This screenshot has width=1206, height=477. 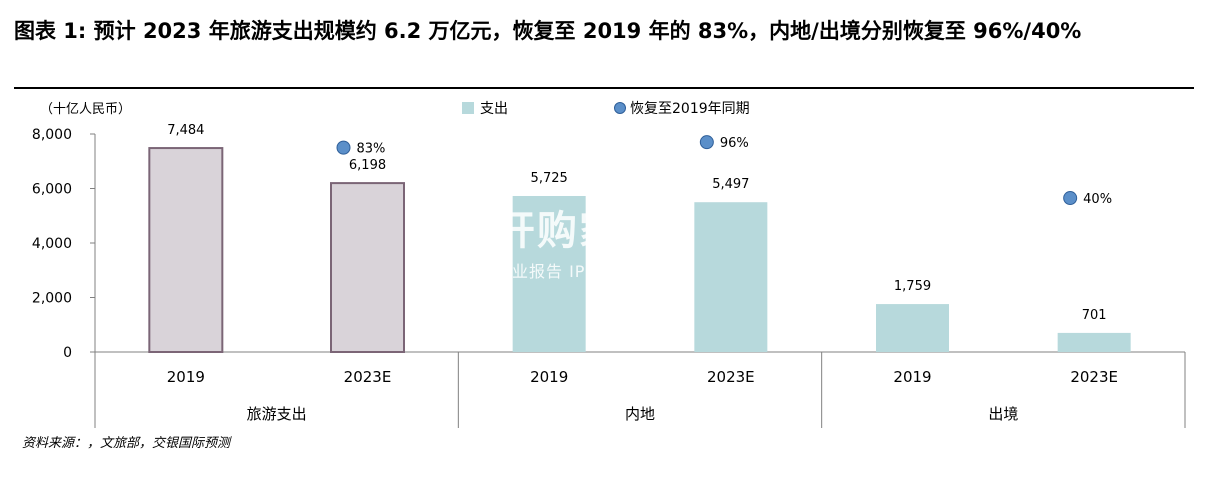 What do you see at coordinates (67, 353) in the screenshot?
I see `y-tick-label: 0` at bounding box center [67, 353].